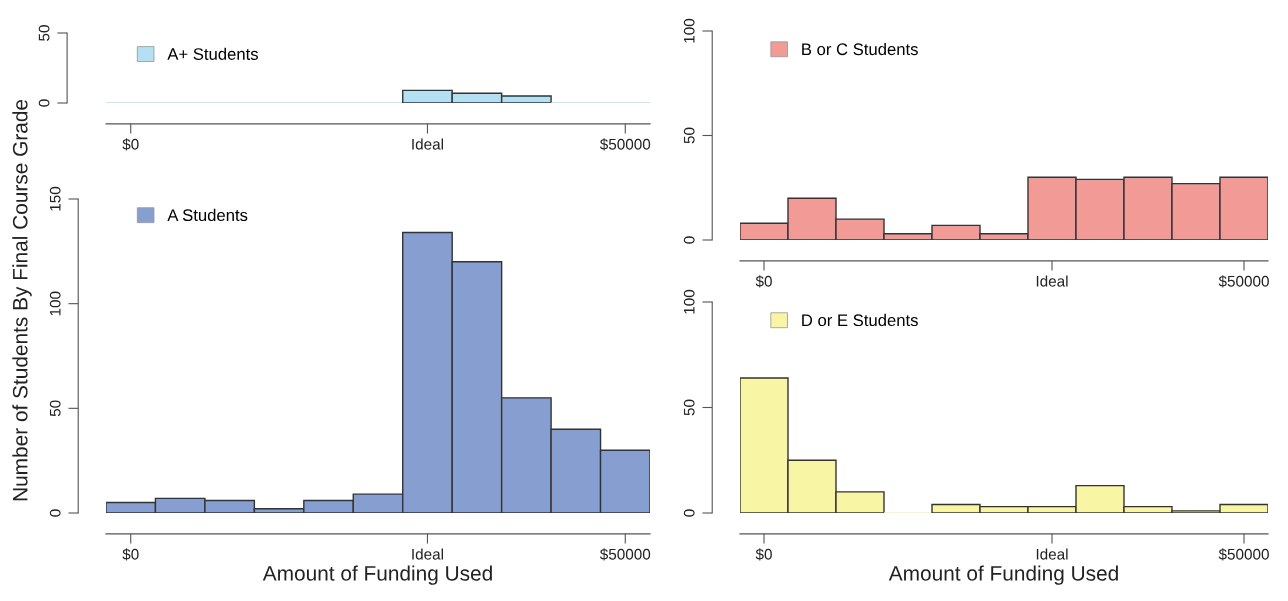 The image size is (1288, 601). Describe the element at coordinates (55, 198) in the screenshot. I see `y-tick-label: 150` at that location.